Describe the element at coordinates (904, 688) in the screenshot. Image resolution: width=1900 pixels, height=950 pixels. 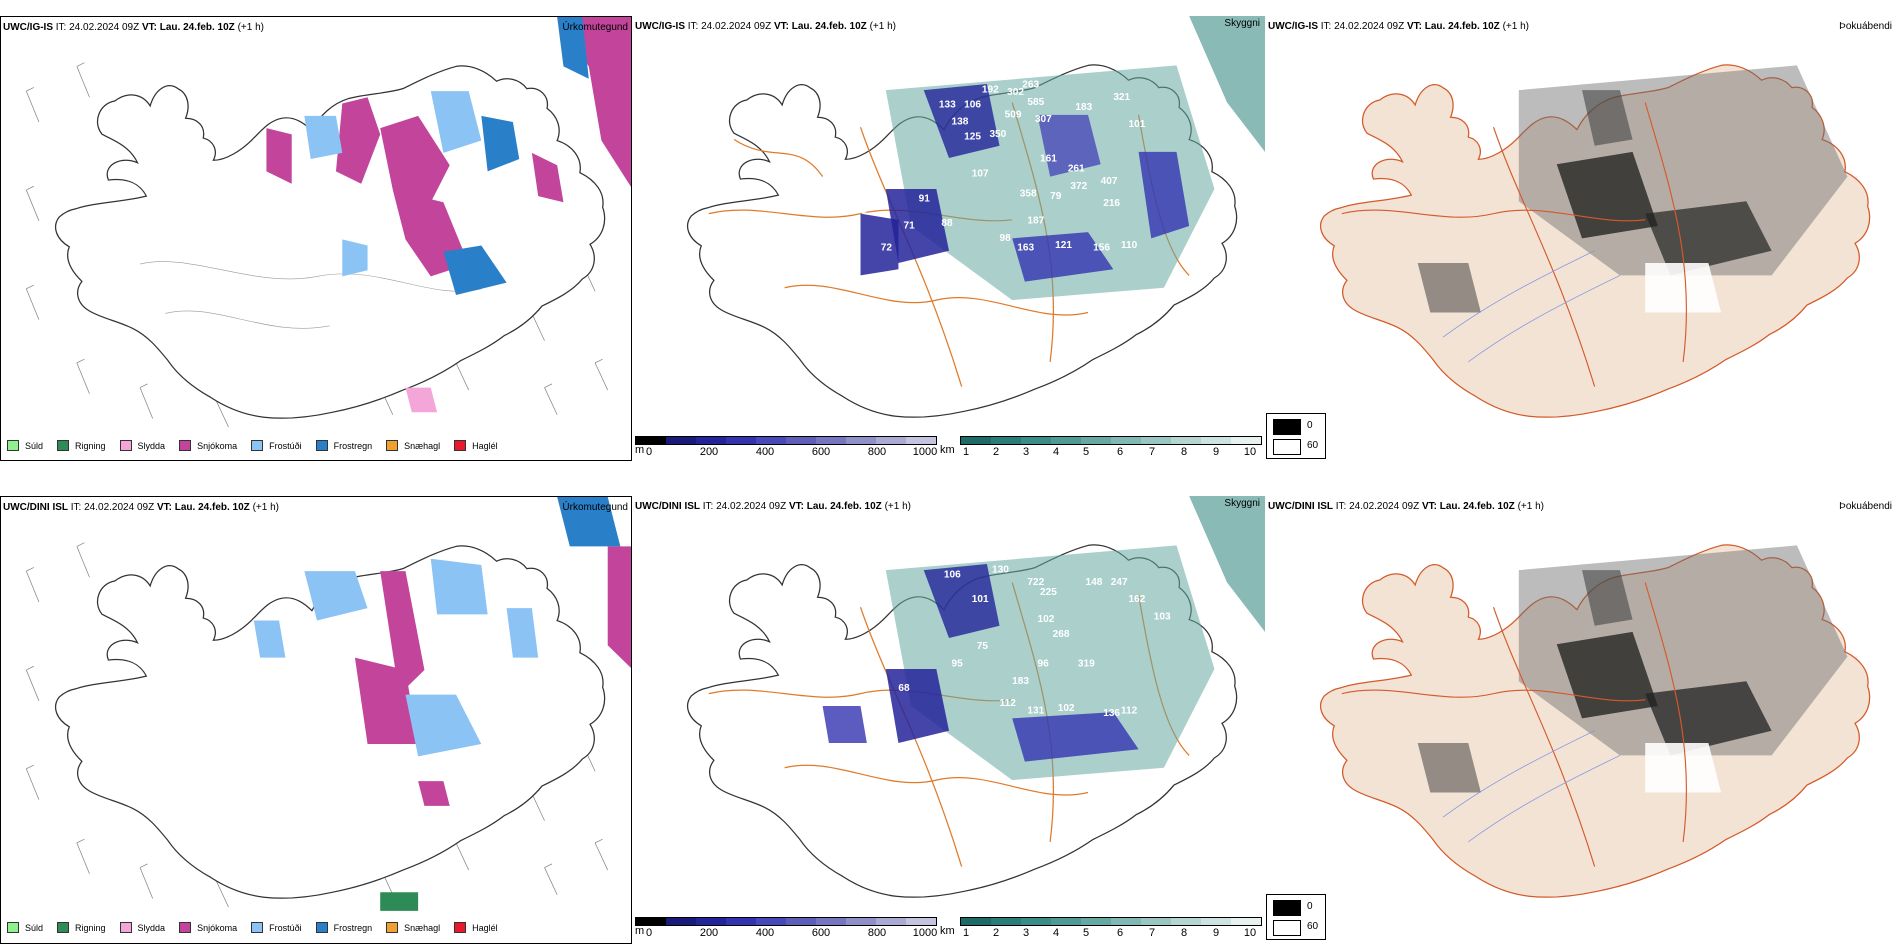
I see `svg-text: 68` at that location.